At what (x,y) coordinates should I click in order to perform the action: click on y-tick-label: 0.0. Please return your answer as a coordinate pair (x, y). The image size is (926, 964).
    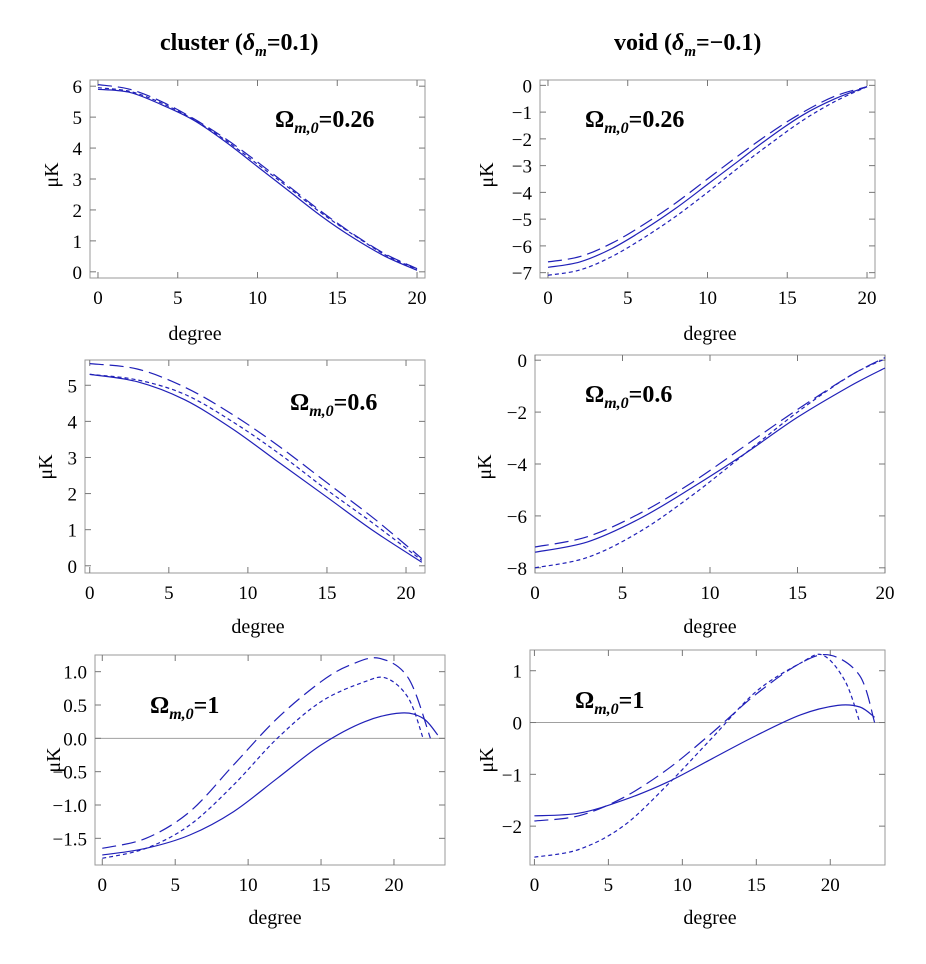
    Looking at the image, I should click on (75, 739).